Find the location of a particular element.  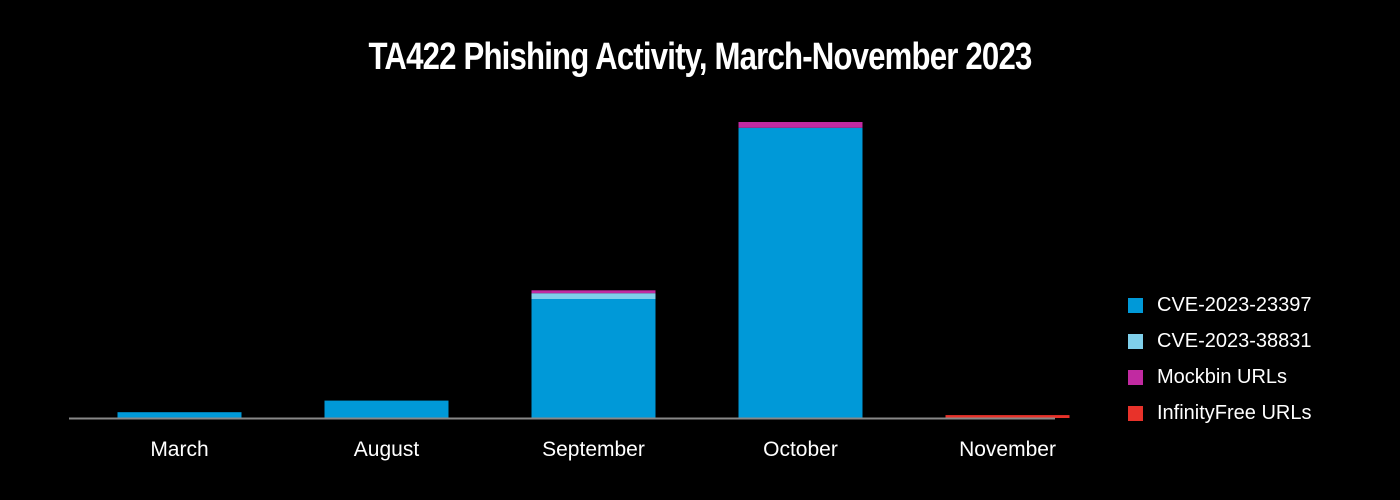

x-tick-label: August is located at coordinates (387, 449).